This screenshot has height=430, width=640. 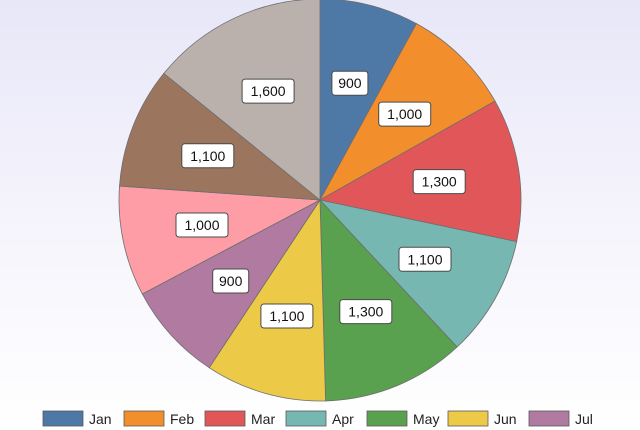 What do you see at coordinates (368, 100) in the screenshot?
I see `pie-slice-jan` at bounding box center [368, 100].